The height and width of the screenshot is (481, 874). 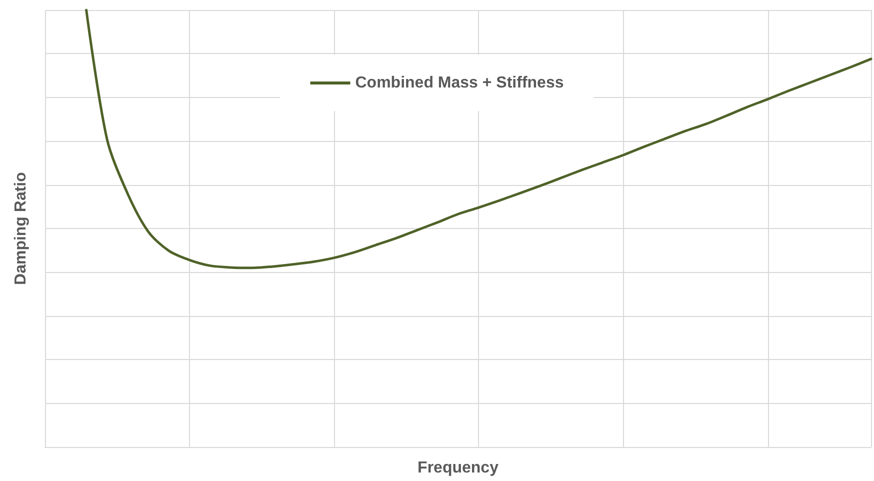 I want to click on y-axis-title: Damping Ratio, so click(x=21, y=228).